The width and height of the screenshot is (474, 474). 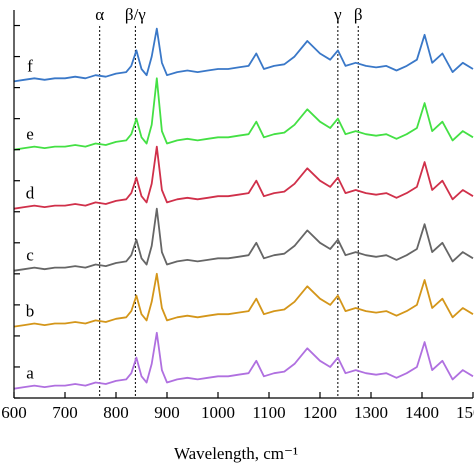 What do you see at coordinates (465, 412) in the screenshot?
I see `x-tick-label: 1500` at bounding box center [465, 412].